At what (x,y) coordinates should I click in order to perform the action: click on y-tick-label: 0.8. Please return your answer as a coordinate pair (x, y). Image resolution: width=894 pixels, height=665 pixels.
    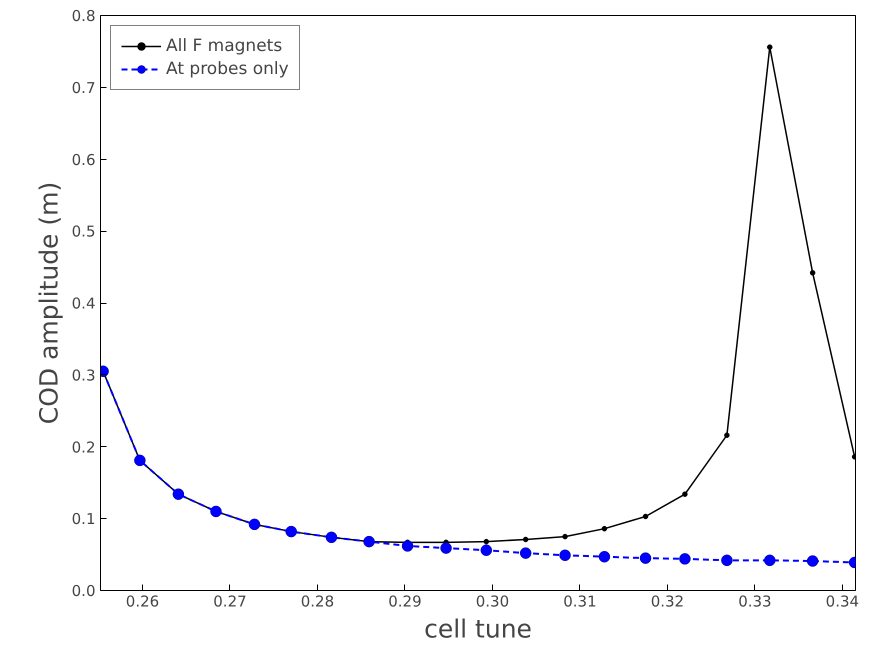
    Looking at the image, I should click on (84, 16).